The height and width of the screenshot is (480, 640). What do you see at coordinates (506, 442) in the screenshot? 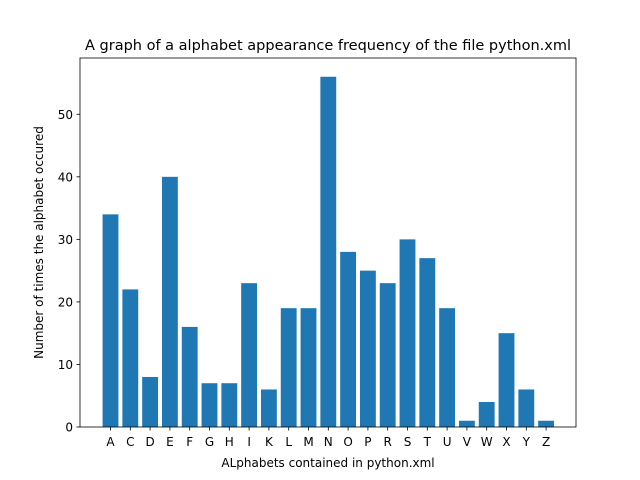
I see `x-tick-label: X` at bounding box center [506, 442].